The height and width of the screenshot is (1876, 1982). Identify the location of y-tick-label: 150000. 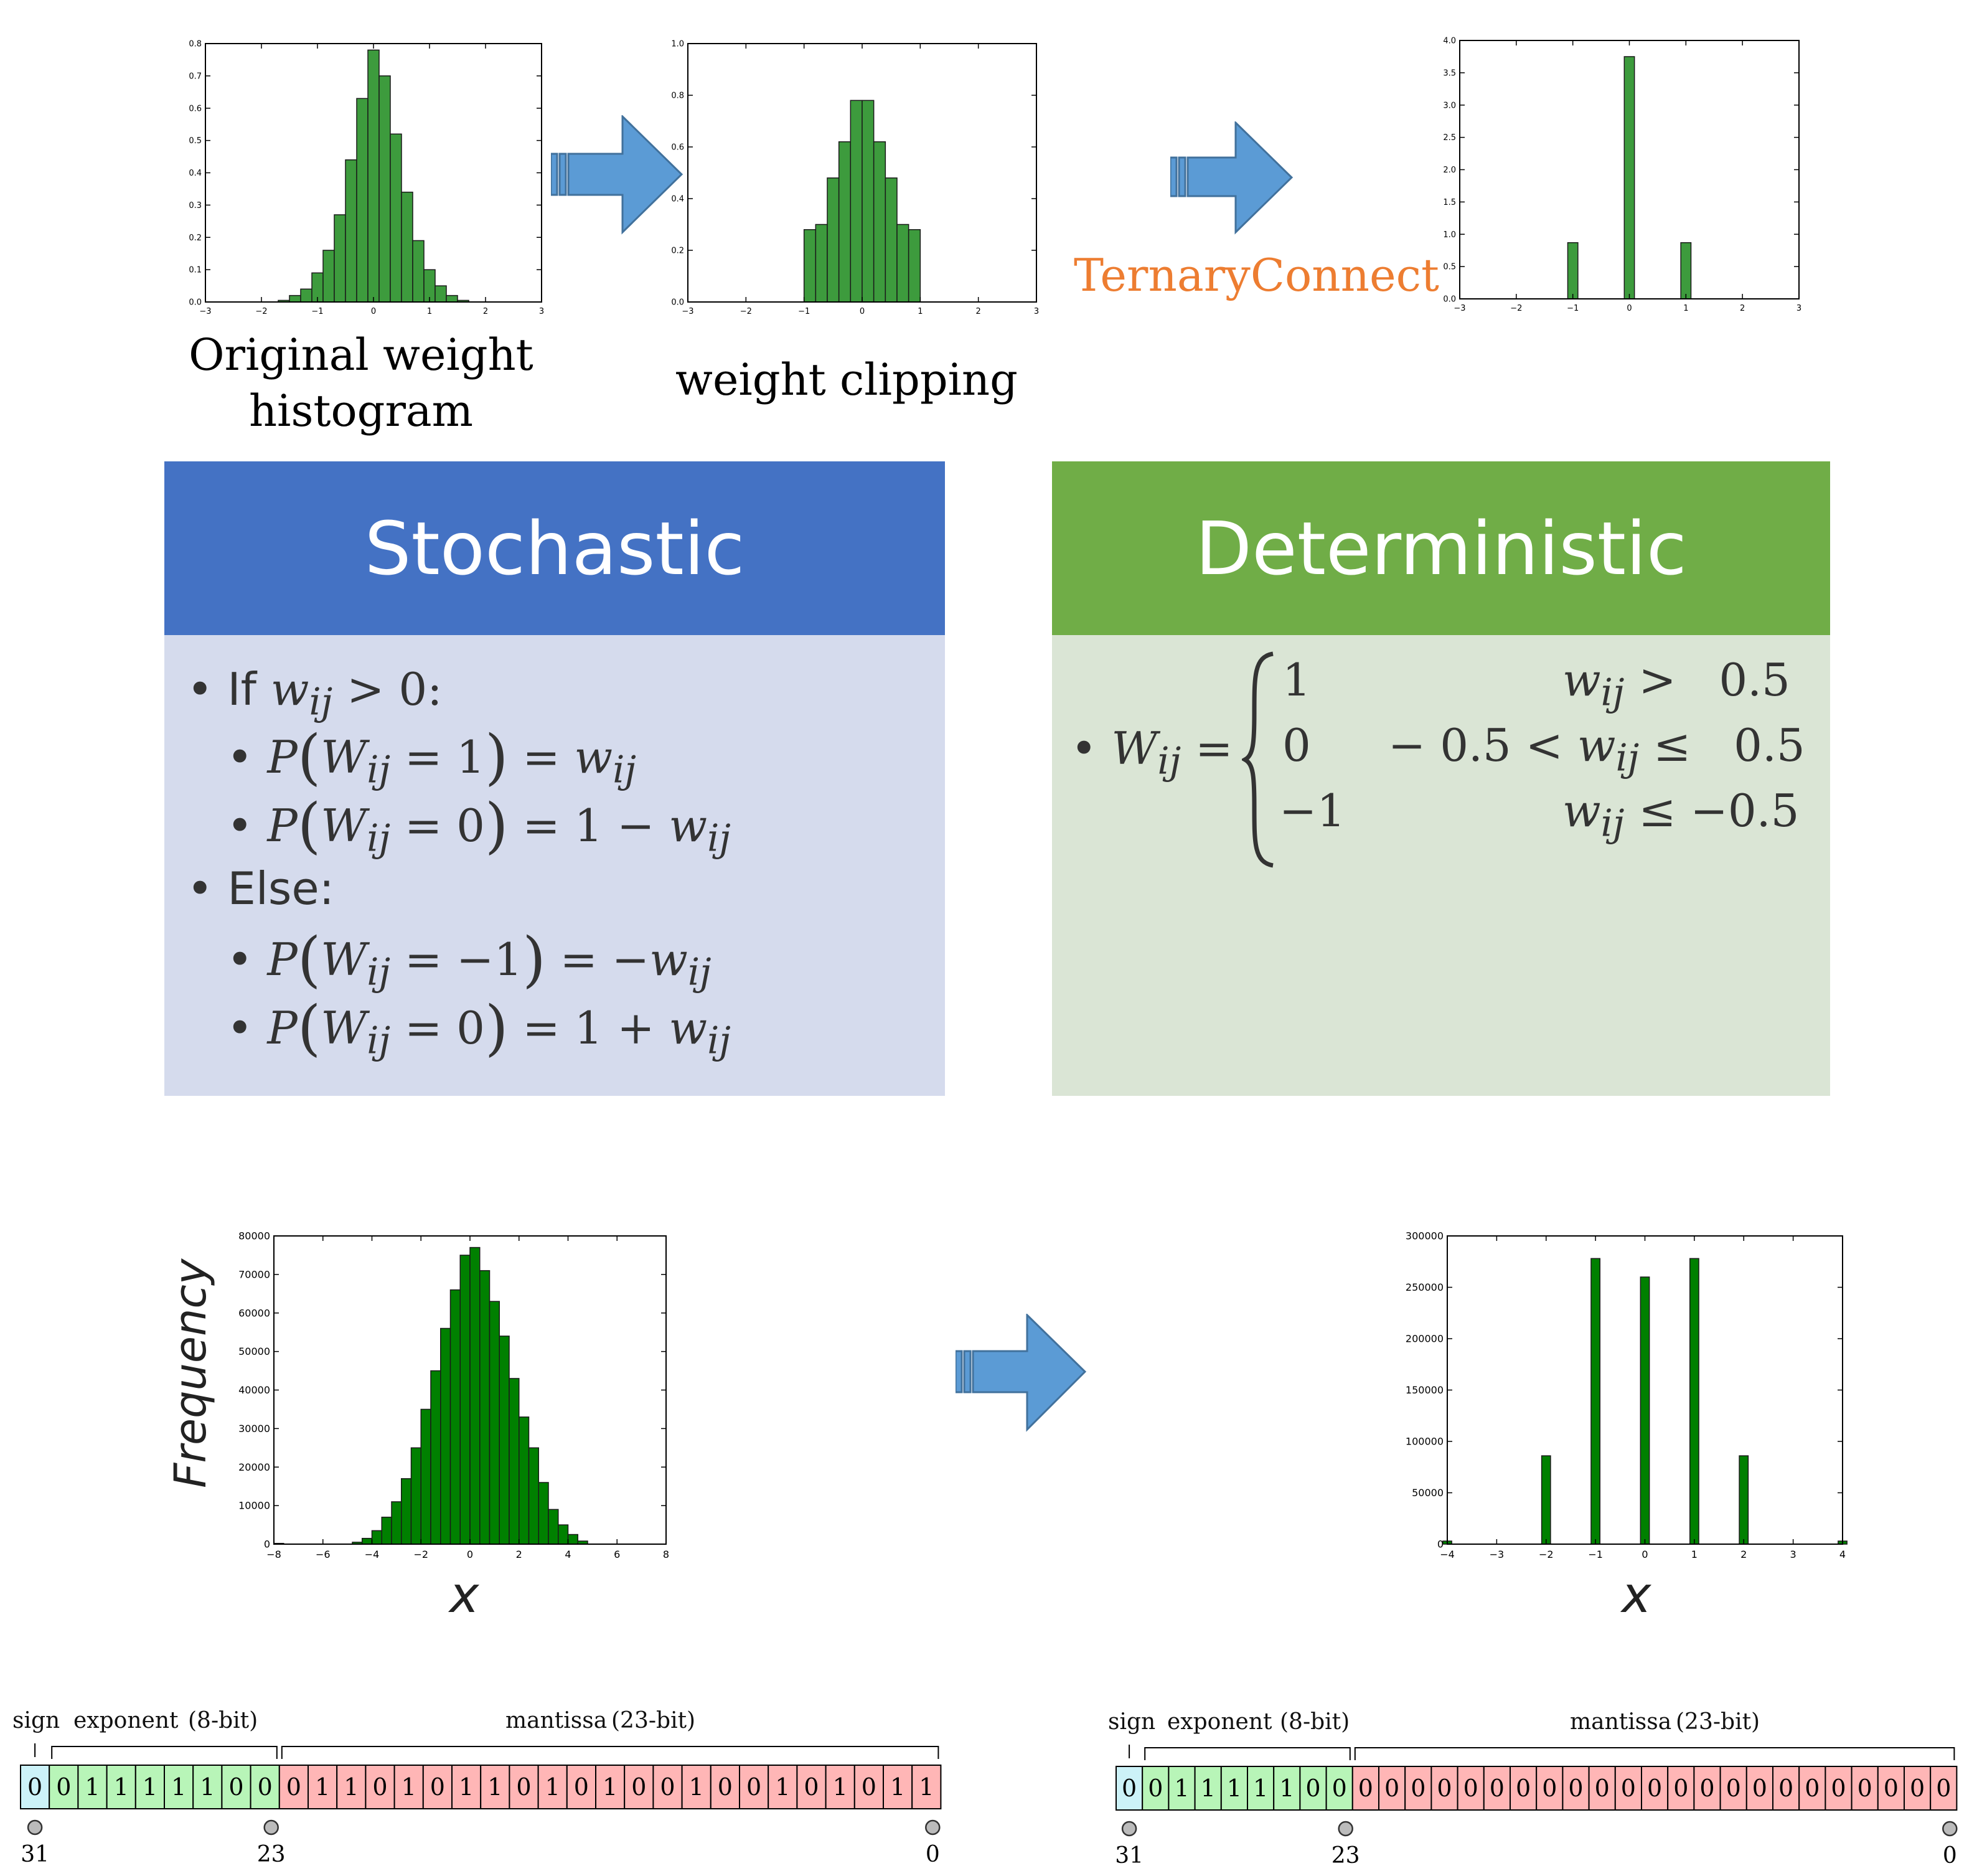
(1425, 1390).